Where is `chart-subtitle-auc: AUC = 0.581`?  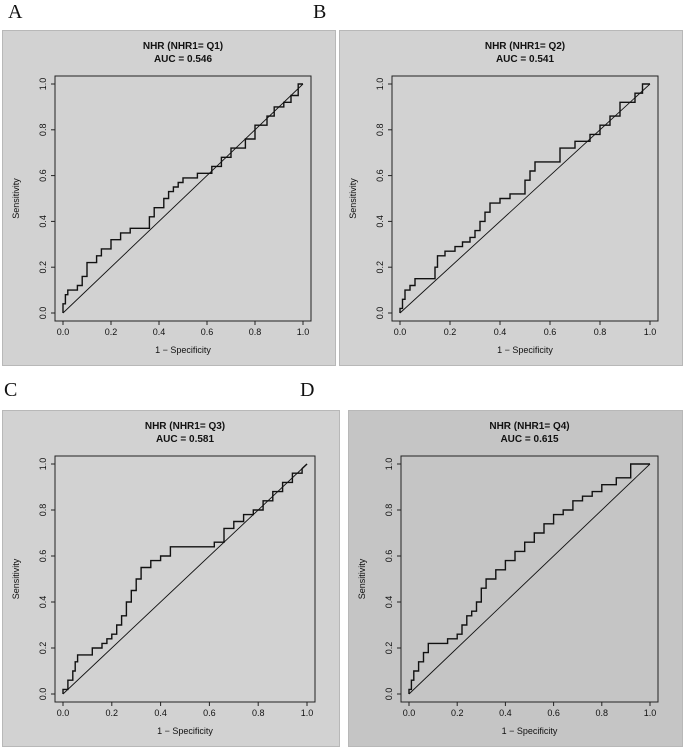 chart-subtitle-auc: AUC = 0.581 is located at coordinates (185, 439).